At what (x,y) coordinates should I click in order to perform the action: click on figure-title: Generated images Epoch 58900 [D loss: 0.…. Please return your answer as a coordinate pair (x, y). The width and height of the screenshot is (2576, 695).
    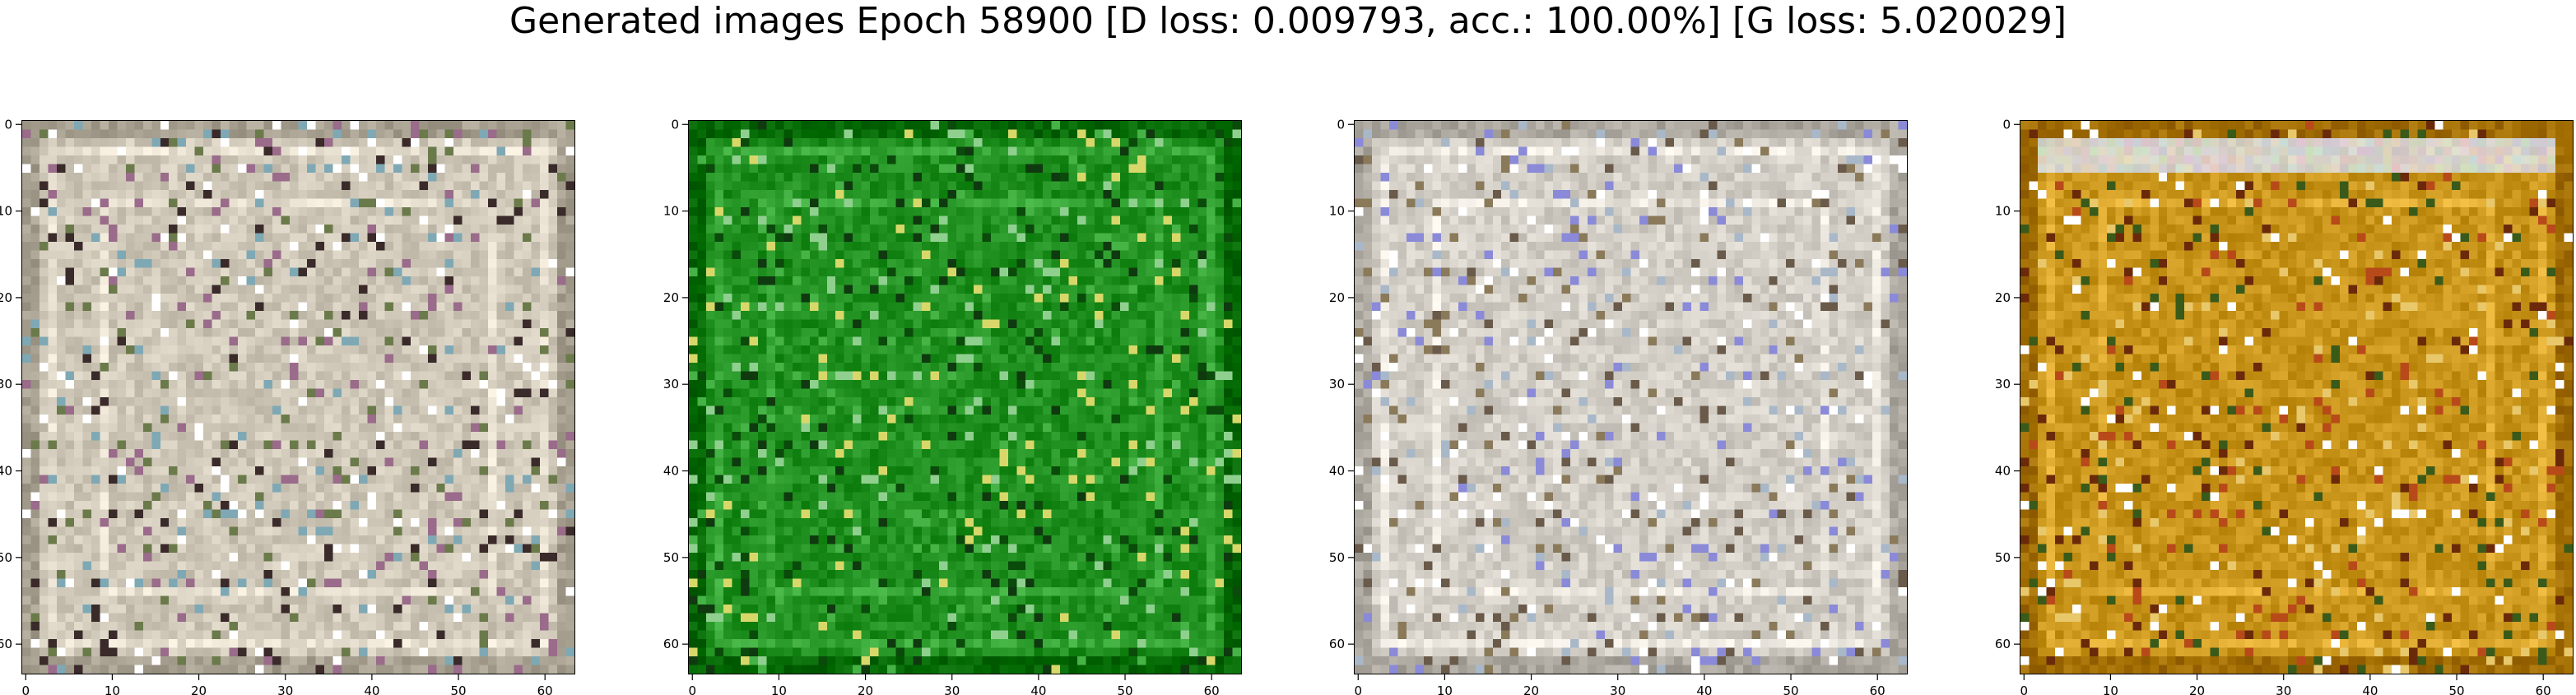
    Looking at the image, I should click on (1288, 21).